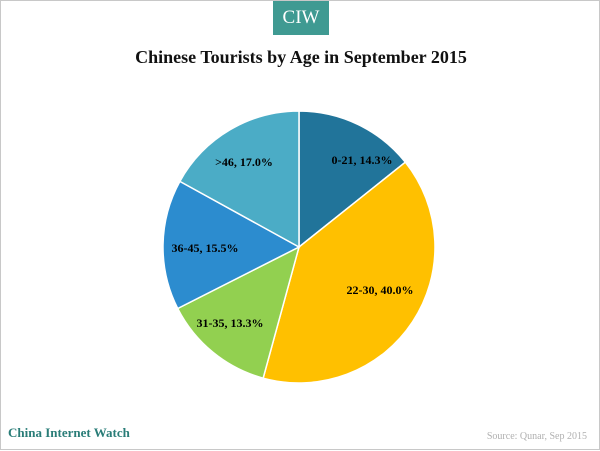 The height and width of the screenshot is (451, 600). What do you see at coordinates (301, 18) in the screenshot?
I see `ciw-logo-badge: CIW` at bounding box center [301, 18].